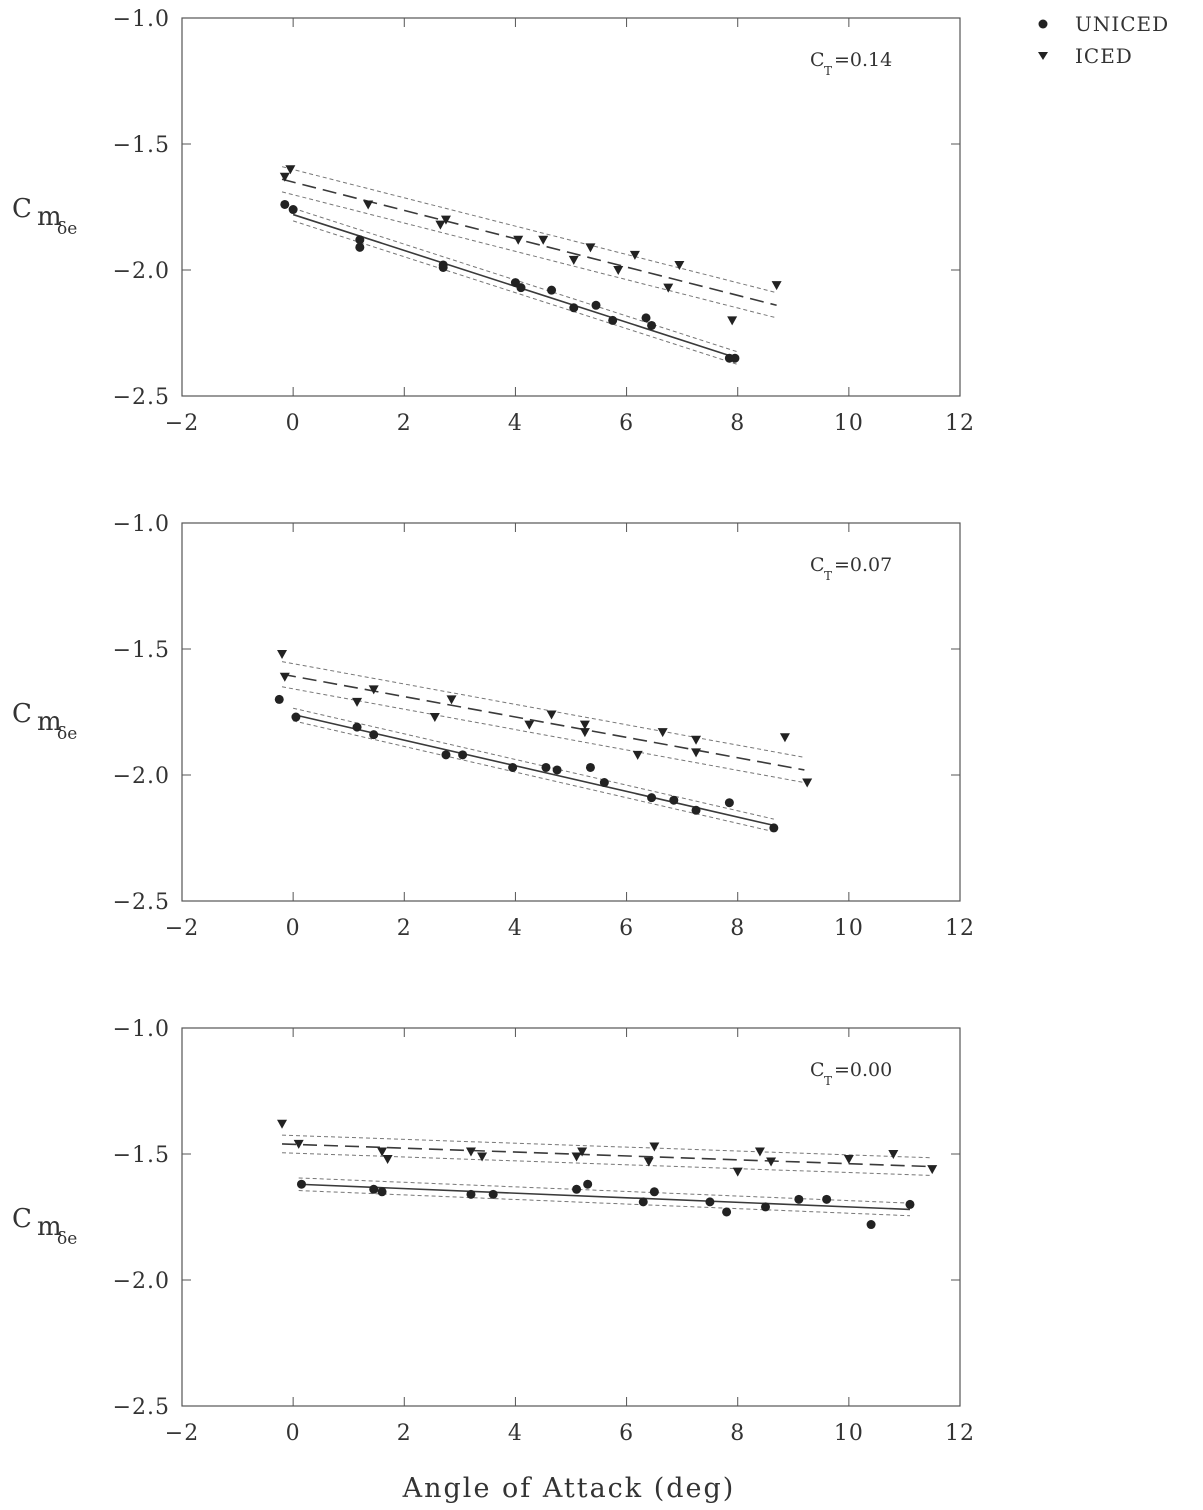 The height and width of the screenshot is (1510, 1203). What do you see at coordinates (141, 1155) in the screenshot?
I see `y-tick-label: −1.5` at bounding box center [141, 1155].